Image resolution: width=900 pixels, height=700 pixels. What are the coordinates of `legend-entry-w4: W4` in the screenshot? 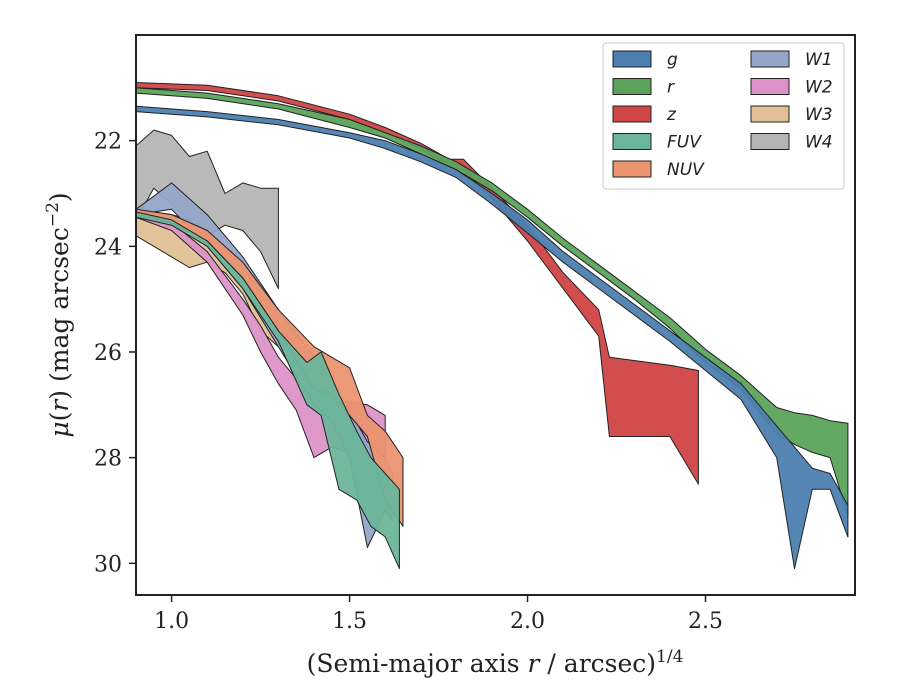 It's located at (791, 143).